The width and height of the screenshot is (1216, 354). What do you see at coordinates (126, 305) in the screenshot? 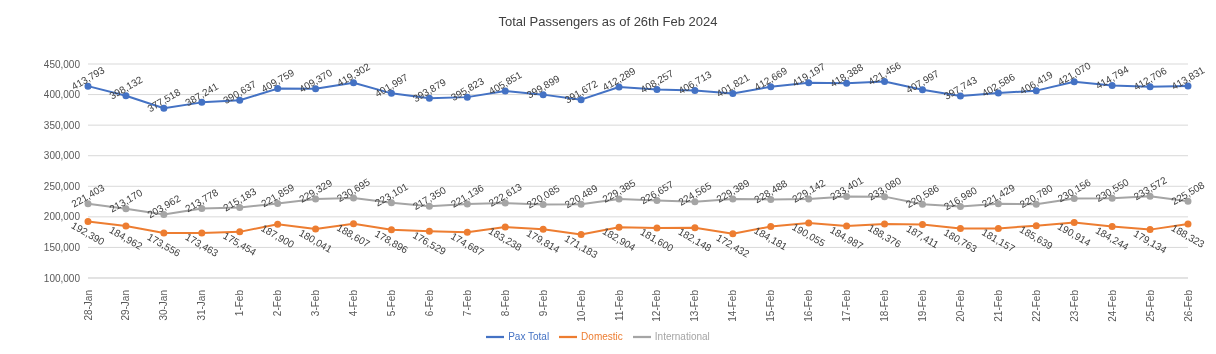
I see `x-tick-label: 29-Jan` at bounding box center [126, 305].